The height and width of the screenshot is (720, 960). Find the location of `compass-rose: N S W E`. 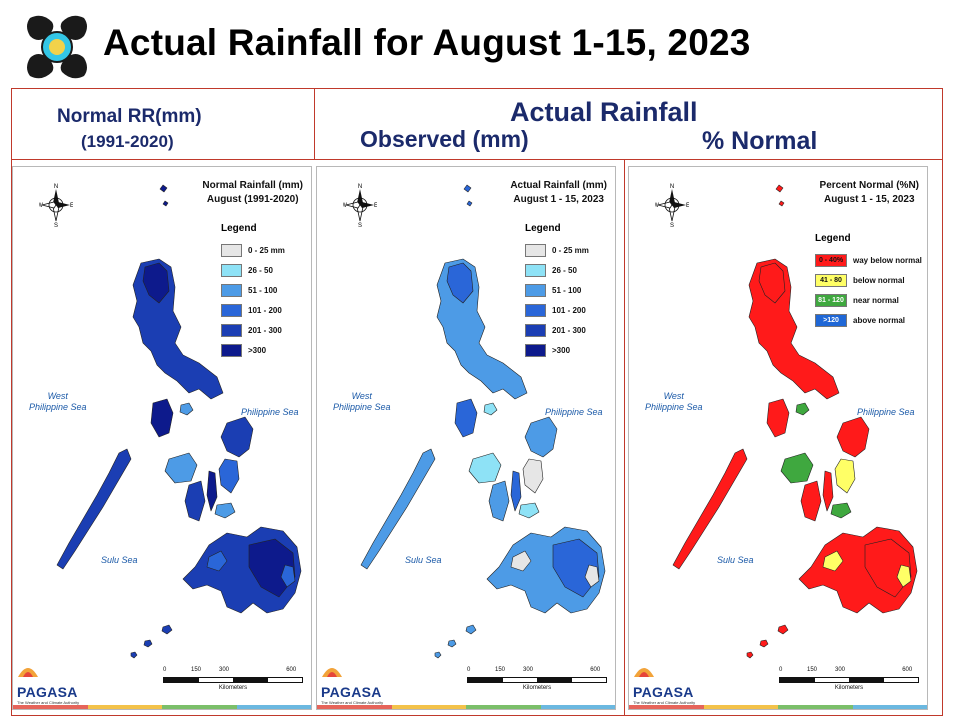

compass-rose: N S W E is located at coordinates (55, 206).